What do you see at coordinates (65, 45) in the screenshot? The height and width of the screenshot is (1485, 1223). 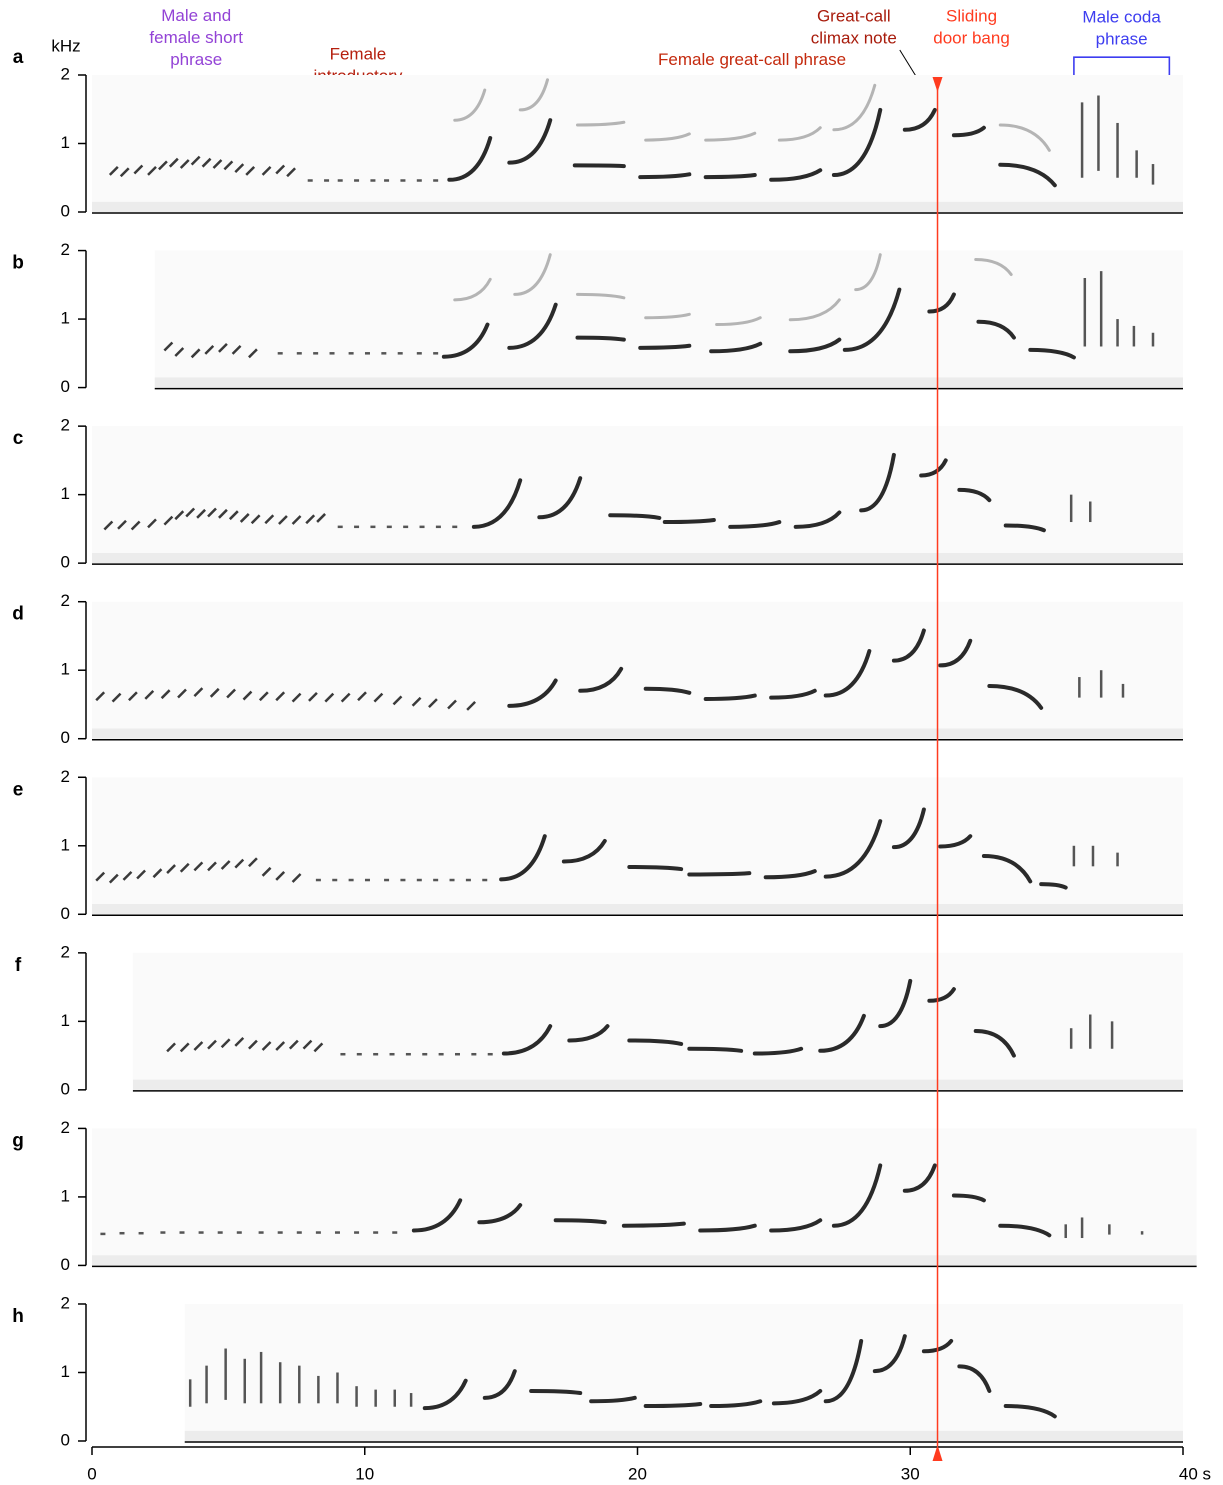 I see `y-axis-label: kHz` at bounding box center [65, 45].